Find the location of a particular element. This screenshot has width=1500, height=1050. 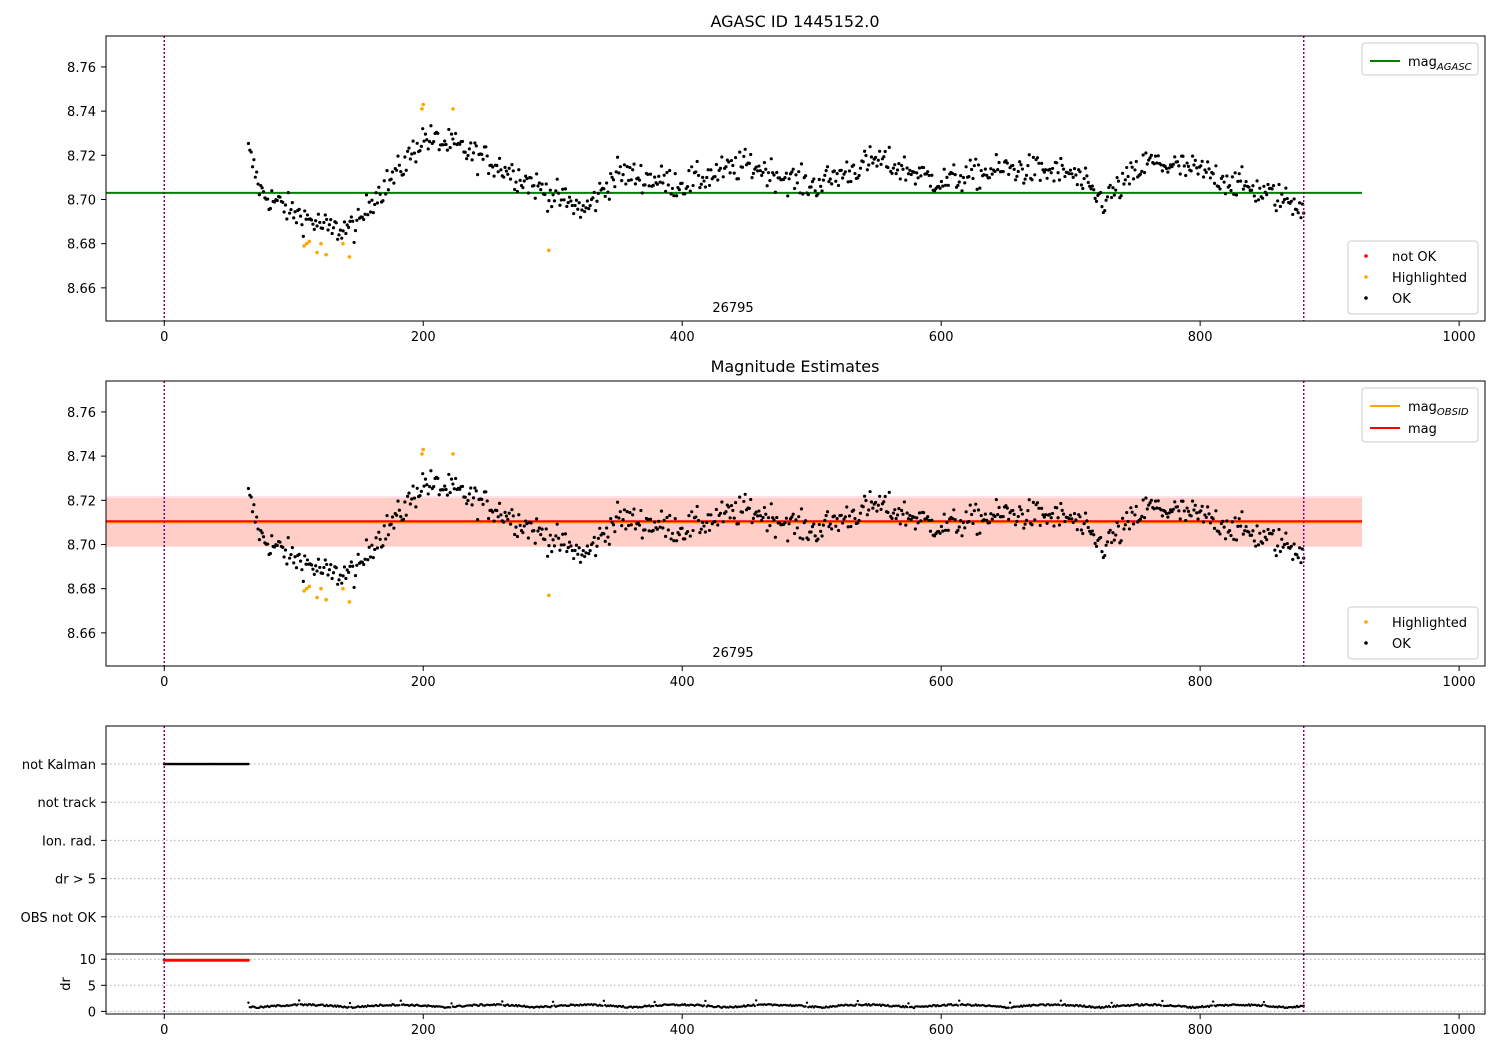

flag-category-label: not track is located at coordinates (66, 803).